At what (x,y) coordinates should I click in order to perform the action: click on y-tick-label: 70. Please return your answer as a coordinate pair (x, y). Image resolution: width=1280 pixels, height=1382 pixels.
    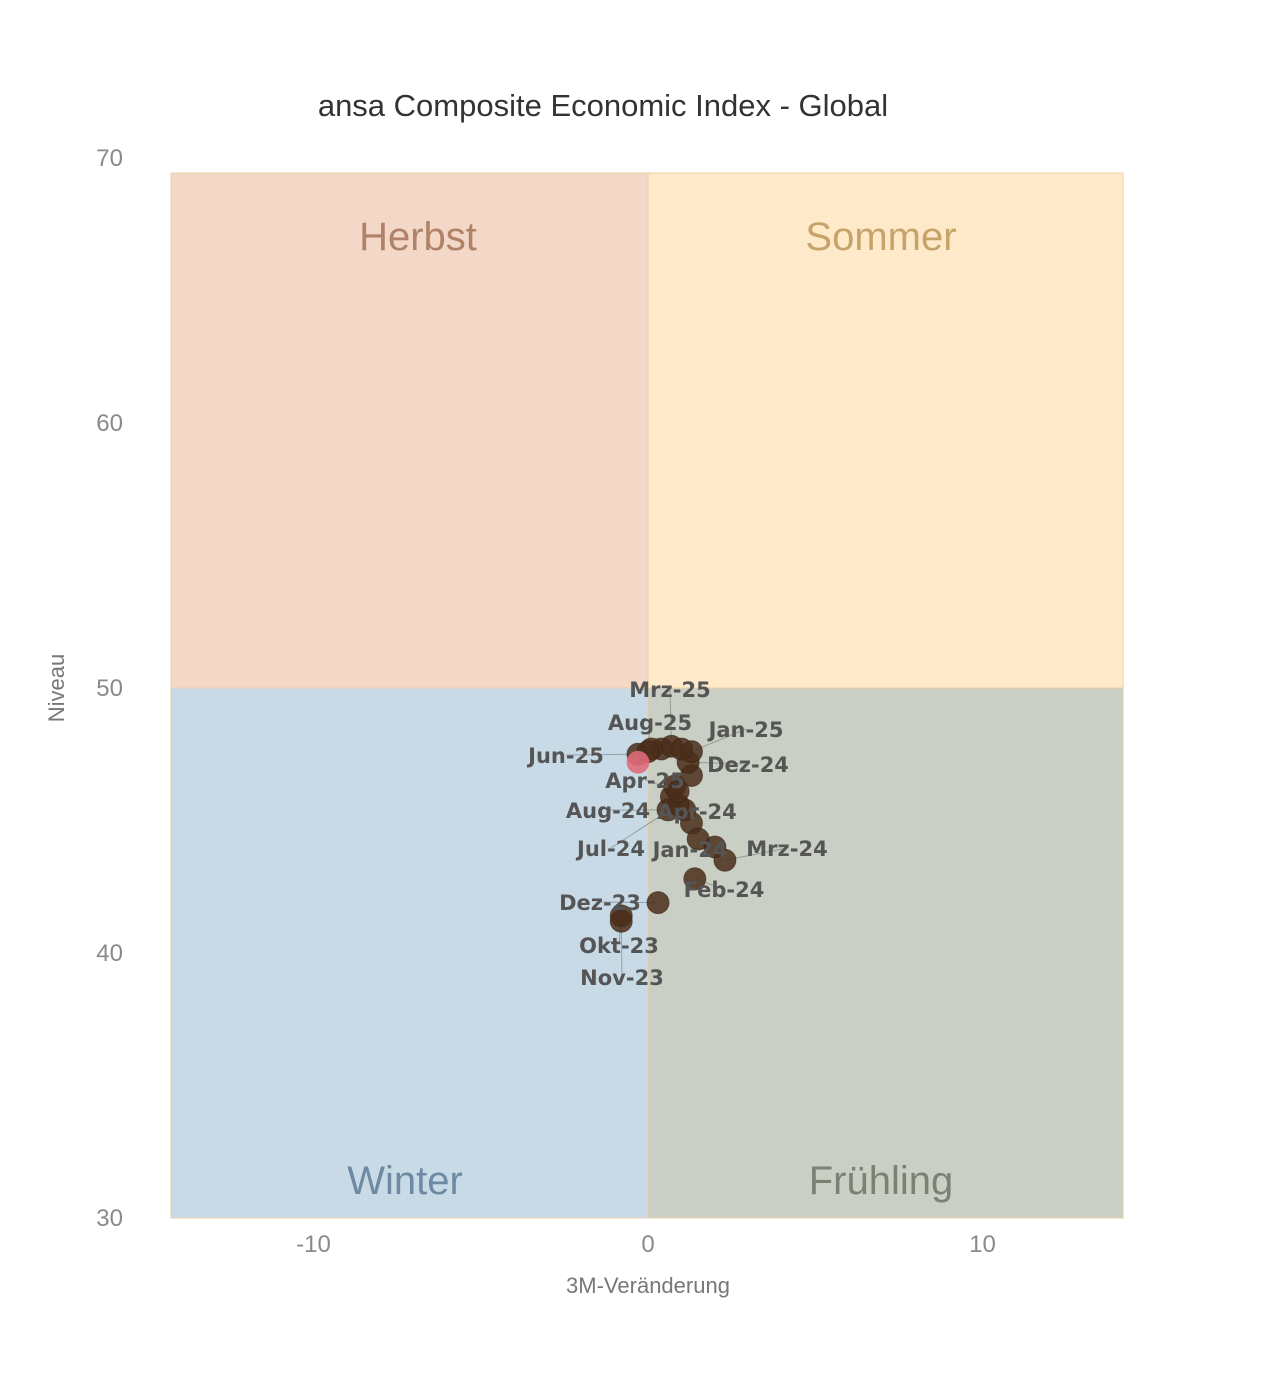
    Looking at the image, I should click on (109, 158).